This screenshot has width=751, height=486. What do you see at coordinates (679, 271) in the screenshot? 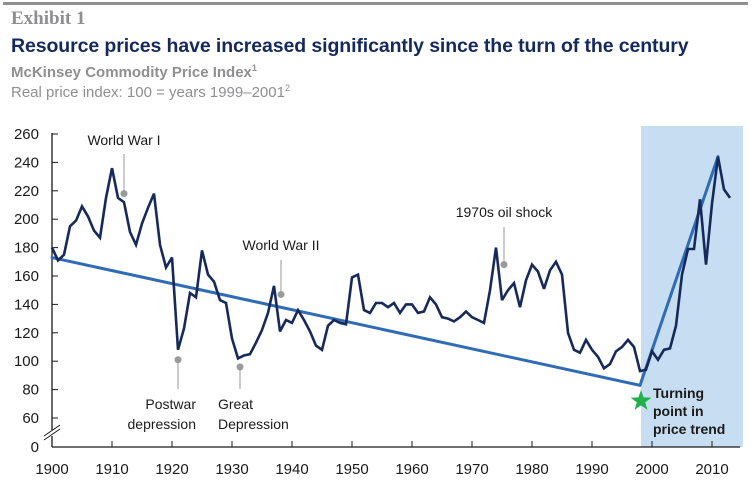
I see `turning-point-trend-line` at bounding box center [679, 271].